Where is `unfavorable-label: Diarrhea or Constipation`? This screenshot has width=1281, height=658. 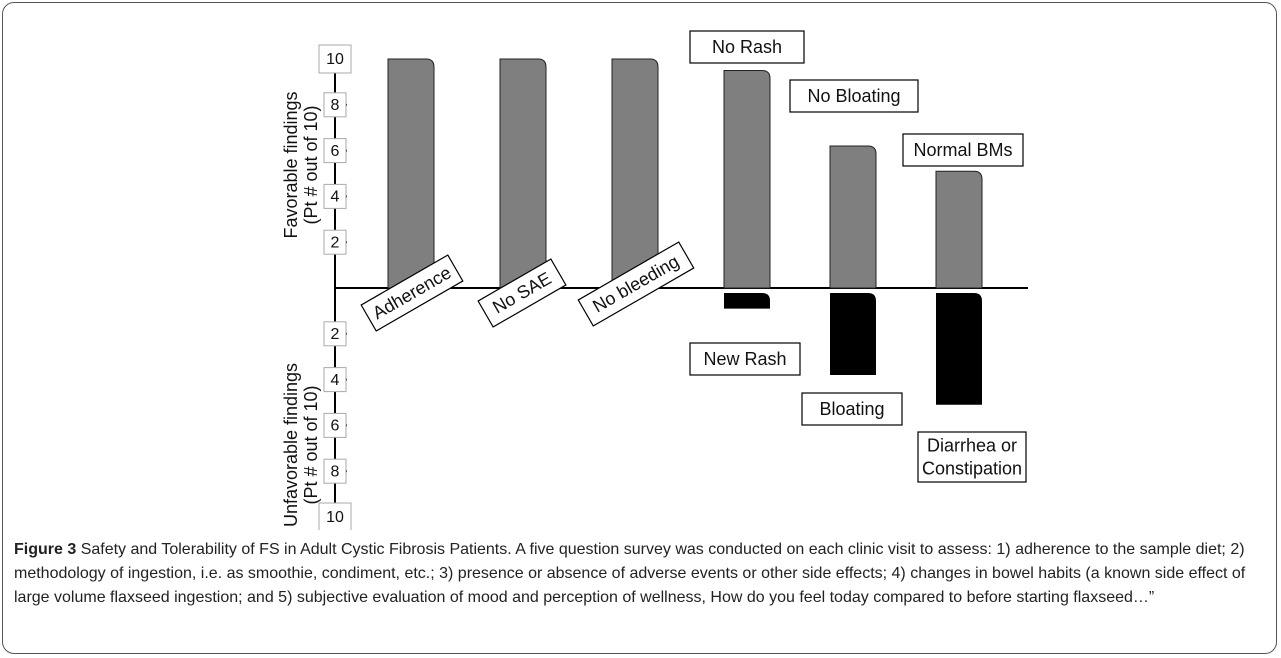 unfavorable-label: Diarrhea or Constipation is located at coordinates (972, 457).